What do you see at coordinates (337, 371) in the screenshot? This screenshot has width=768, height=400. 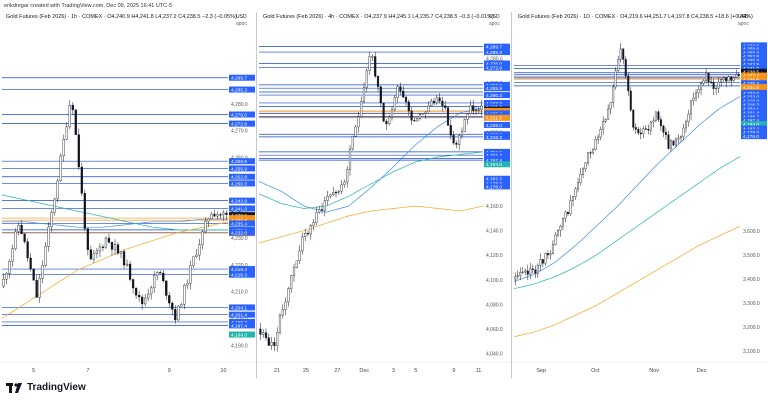 I see `x-tick-label: 27` at bounding box center [337, 371].